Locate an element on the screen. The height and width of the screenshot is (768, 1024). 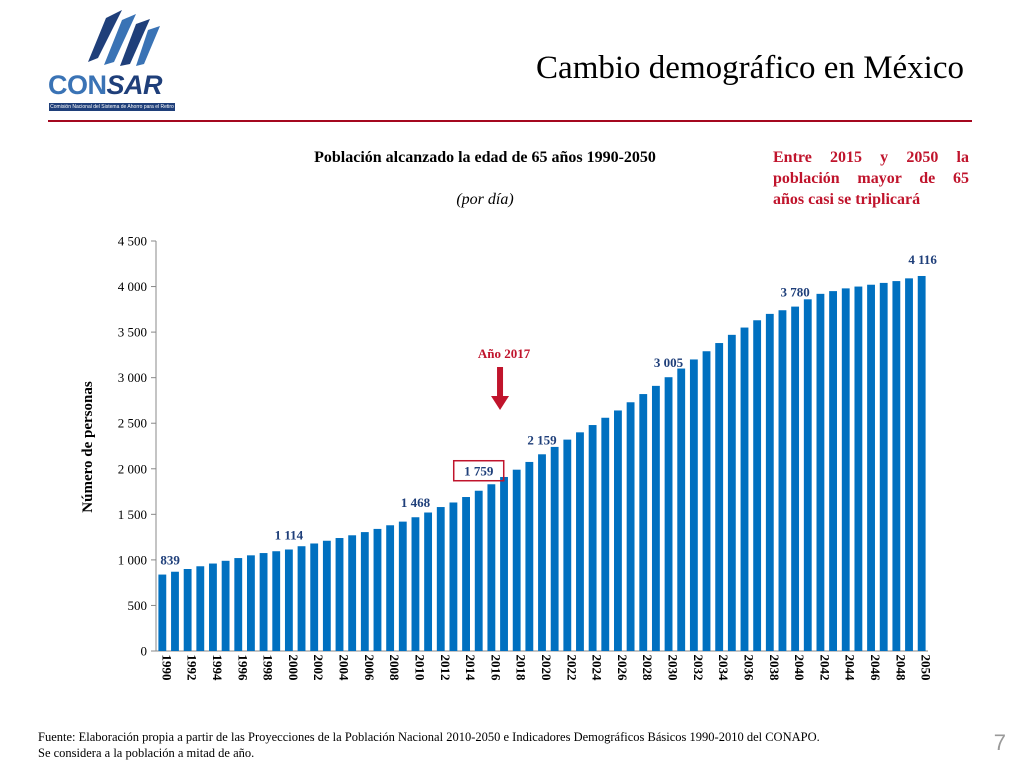
bar-2010 is located at coordinates (415, 584).